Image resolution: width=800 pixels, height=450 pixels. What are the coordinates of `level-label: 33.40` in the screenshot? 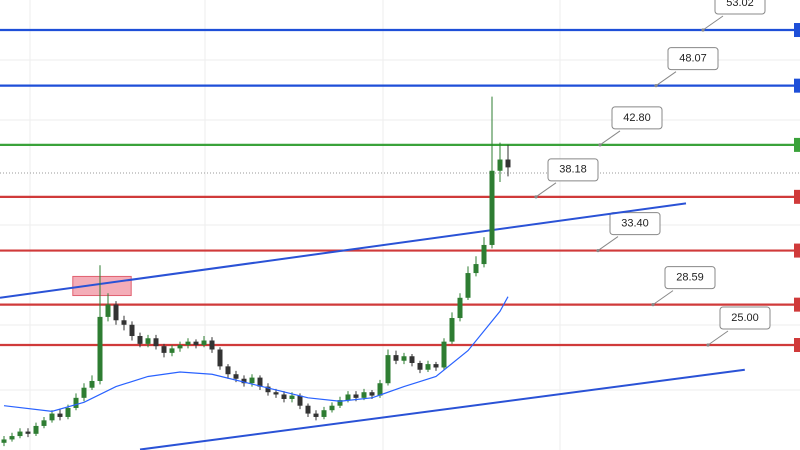 It's located at (635, 223).